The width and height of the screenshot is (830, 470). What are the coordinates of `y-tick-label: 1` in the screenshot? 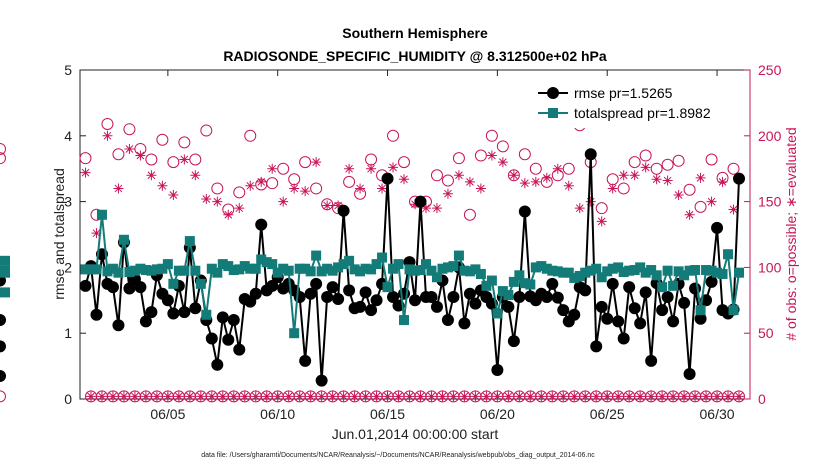 It's located at (68, 333).